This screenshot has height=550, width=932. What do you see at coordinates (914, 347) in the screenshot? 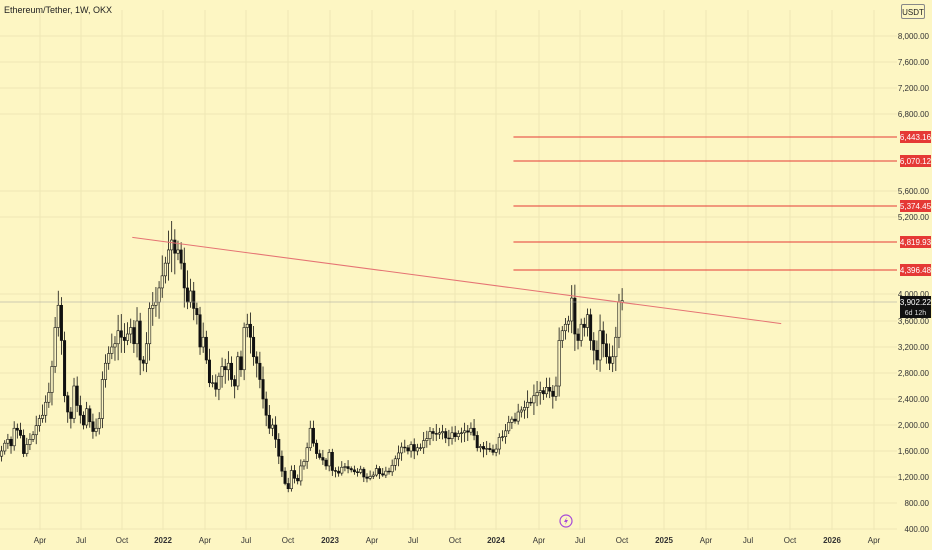
I see `y-tick-label: 3,200.00` at bounding box center [914, 347].